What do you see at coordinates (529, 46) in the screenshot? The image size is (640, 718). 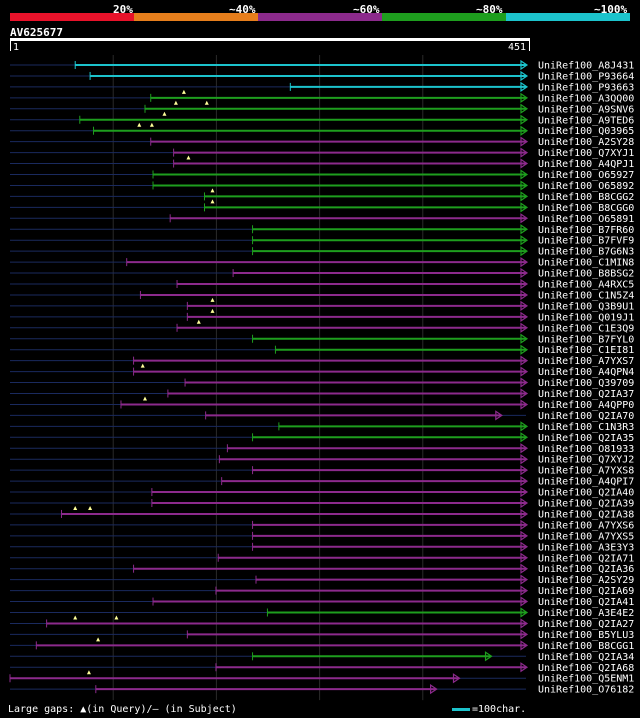 I see `ruler-tick-end` at bounding box center [529, 46].